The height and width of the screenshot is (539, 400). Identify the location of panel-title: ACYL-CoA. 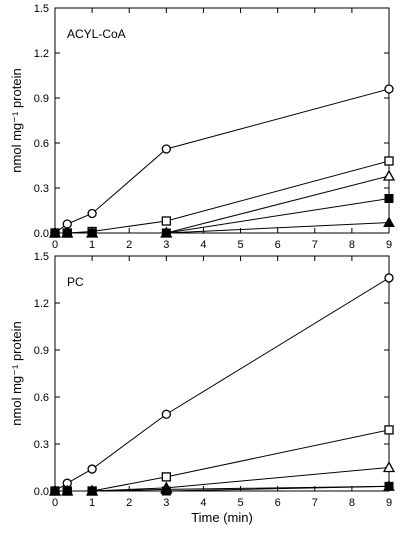
(96, 34).